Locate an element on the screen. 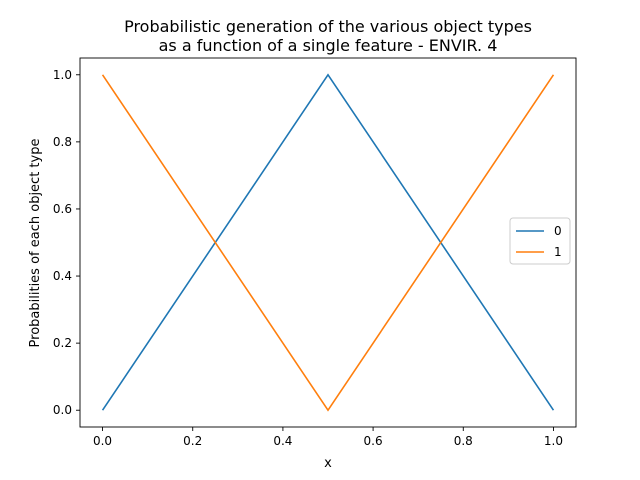  y-tick-label: 0.2 is located at coordinates (62, 343).